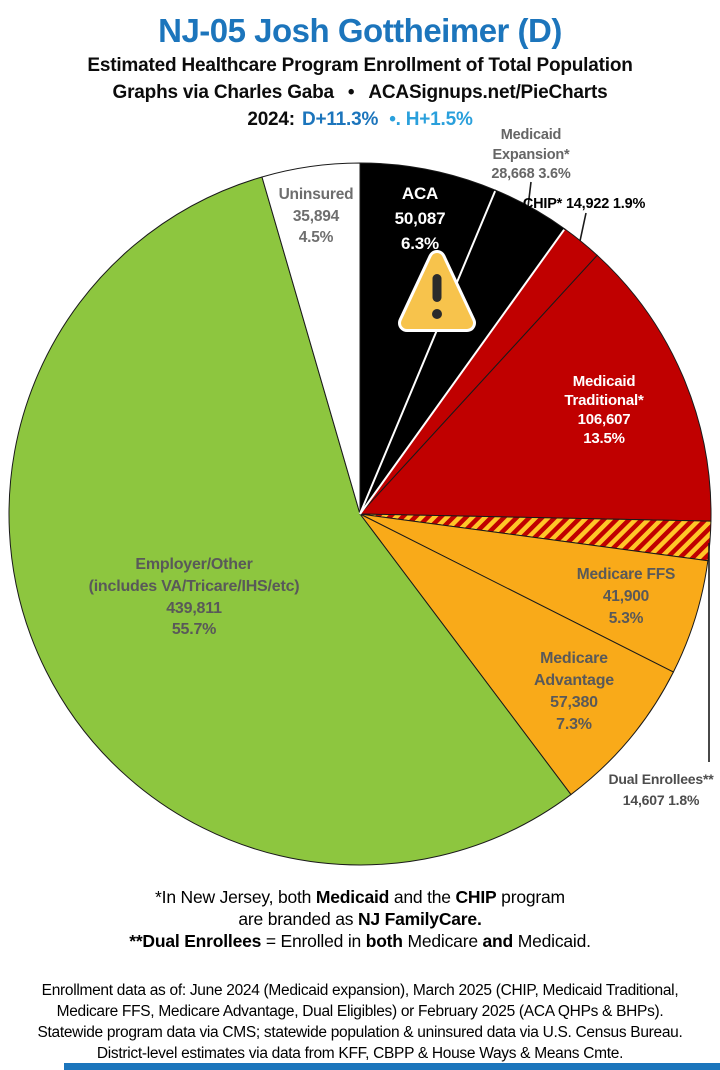 The image size is (720, 1070). I want to click on slice-label-line: CHIP* 14,922 1.9%, so click(584, 204).